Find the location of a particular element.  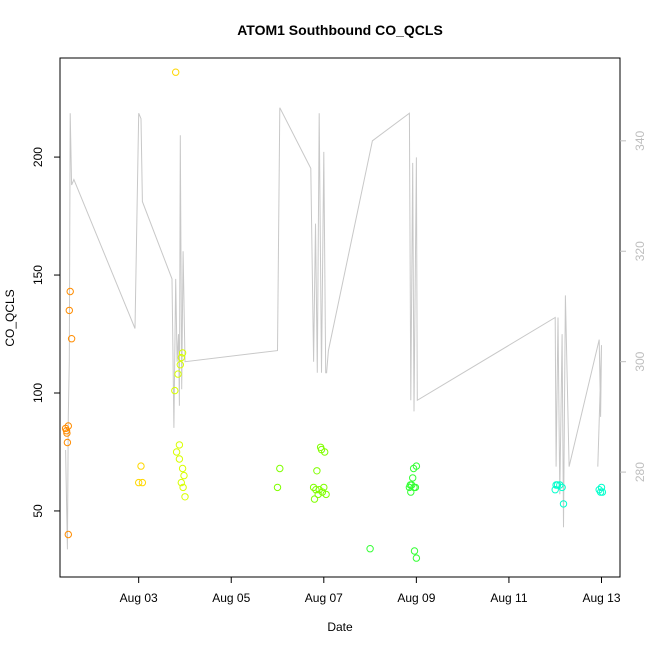

x-tick-label: Aug 07 is located at coordinates (324, 598).